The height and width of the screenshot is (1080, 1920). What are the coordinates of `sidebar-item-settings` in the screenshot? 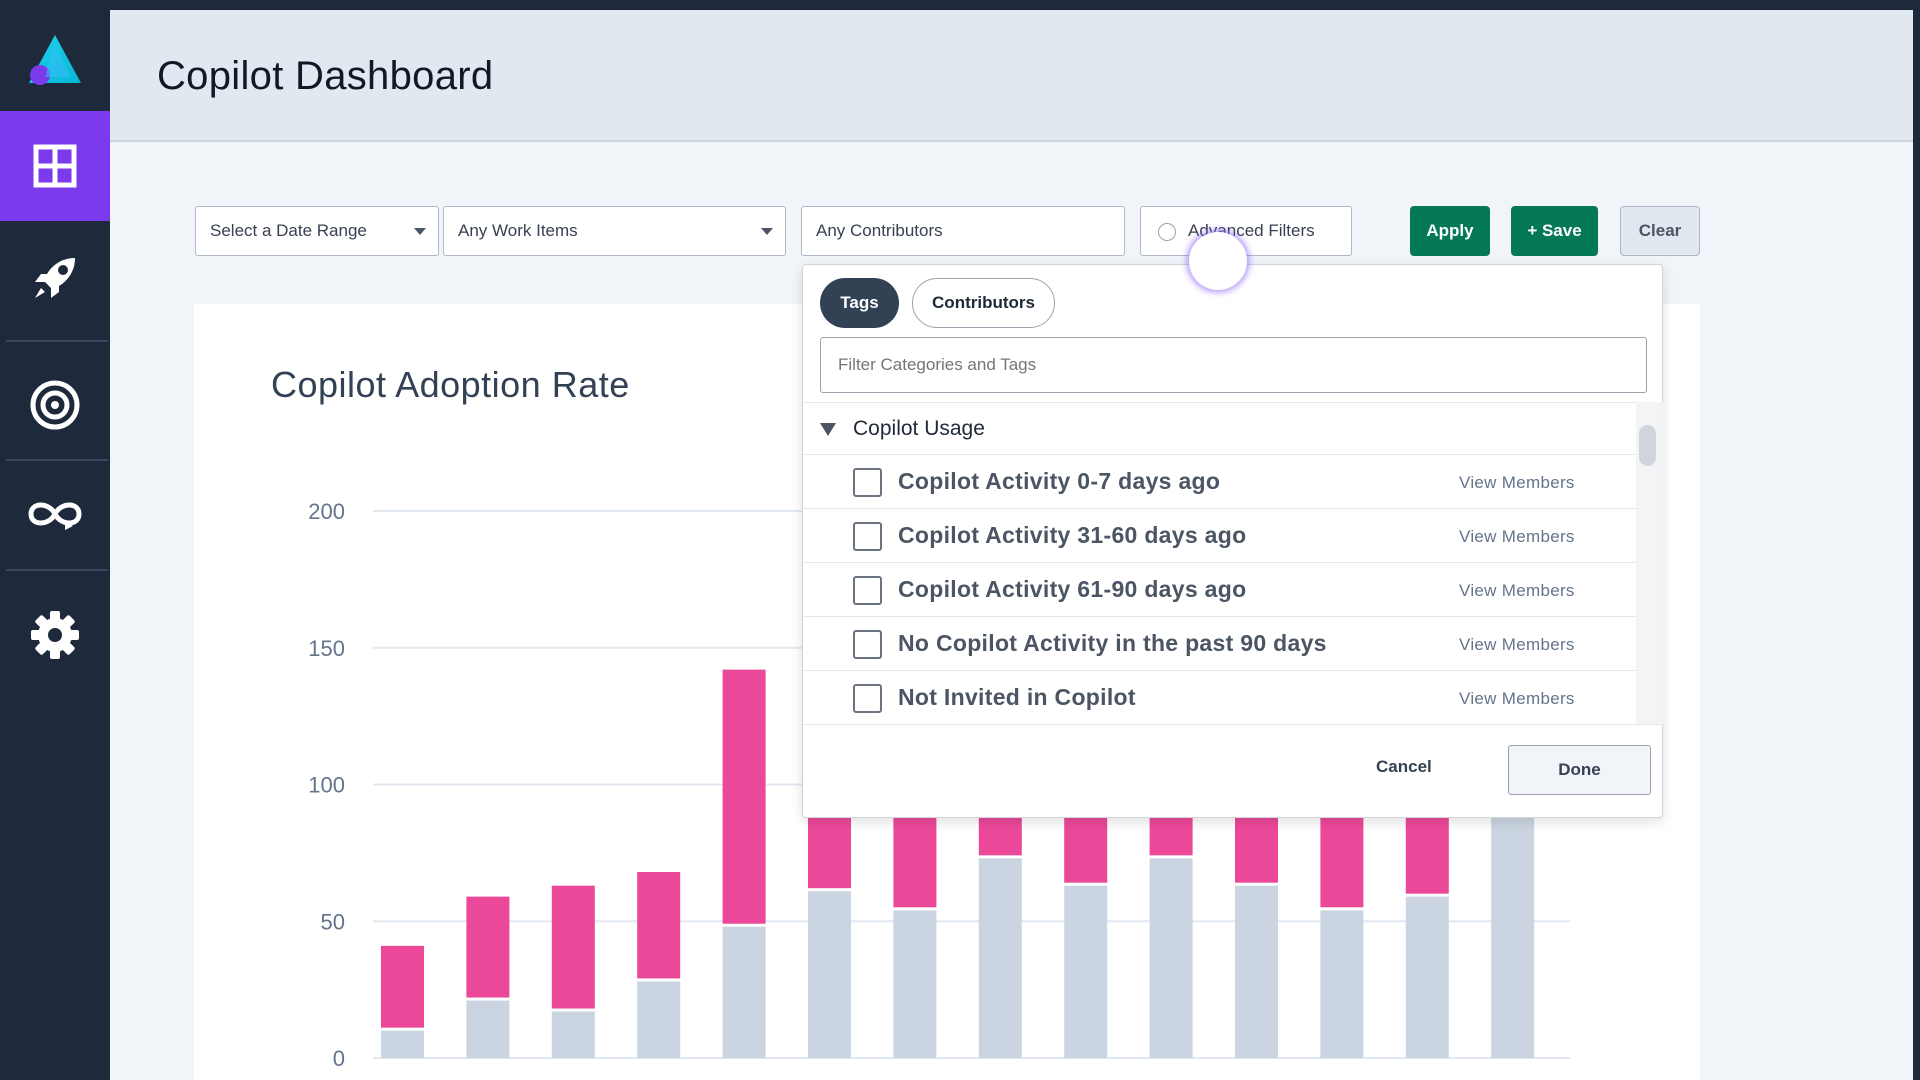 It's located at (55, 635).